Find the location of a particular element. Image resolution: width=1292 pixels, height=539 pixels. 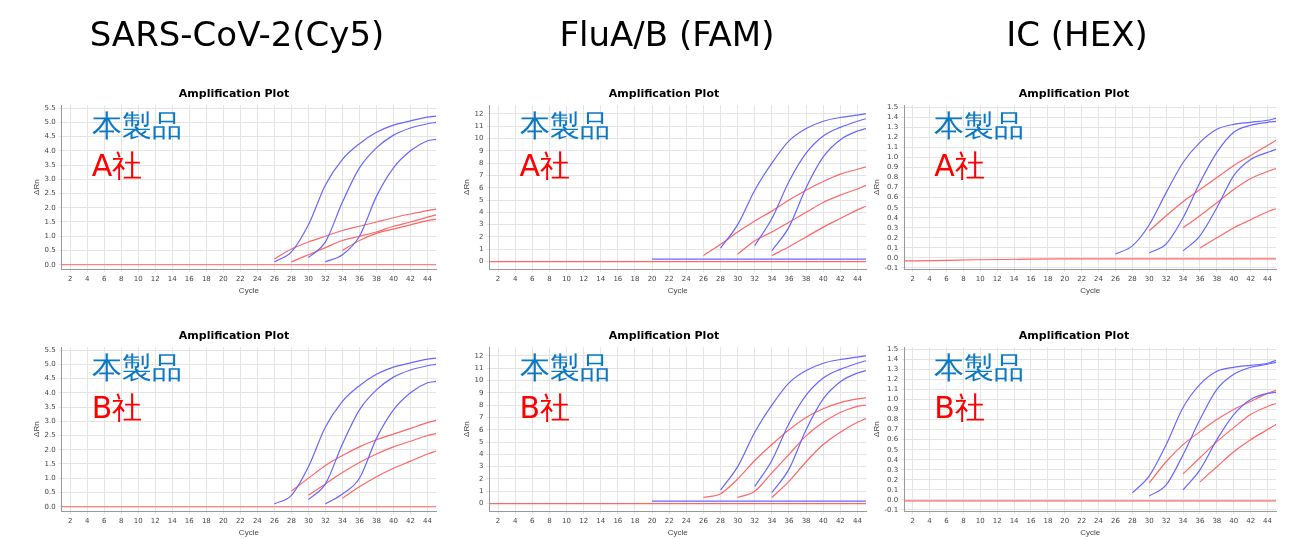

chart-subtitle: FluA/B (FAM) is located at coordinates (667, 34).